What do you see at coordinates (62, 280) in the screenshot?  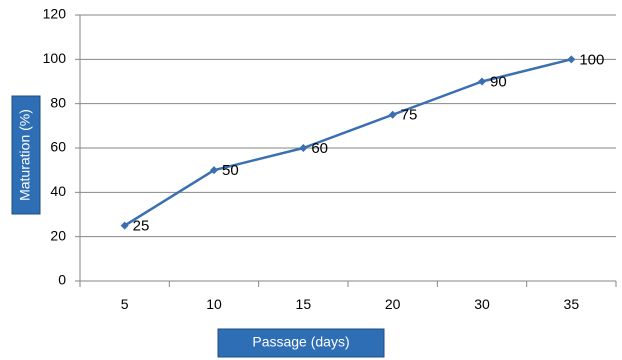 I see `y-tick-label: 0` at bounding box center [62, 280].